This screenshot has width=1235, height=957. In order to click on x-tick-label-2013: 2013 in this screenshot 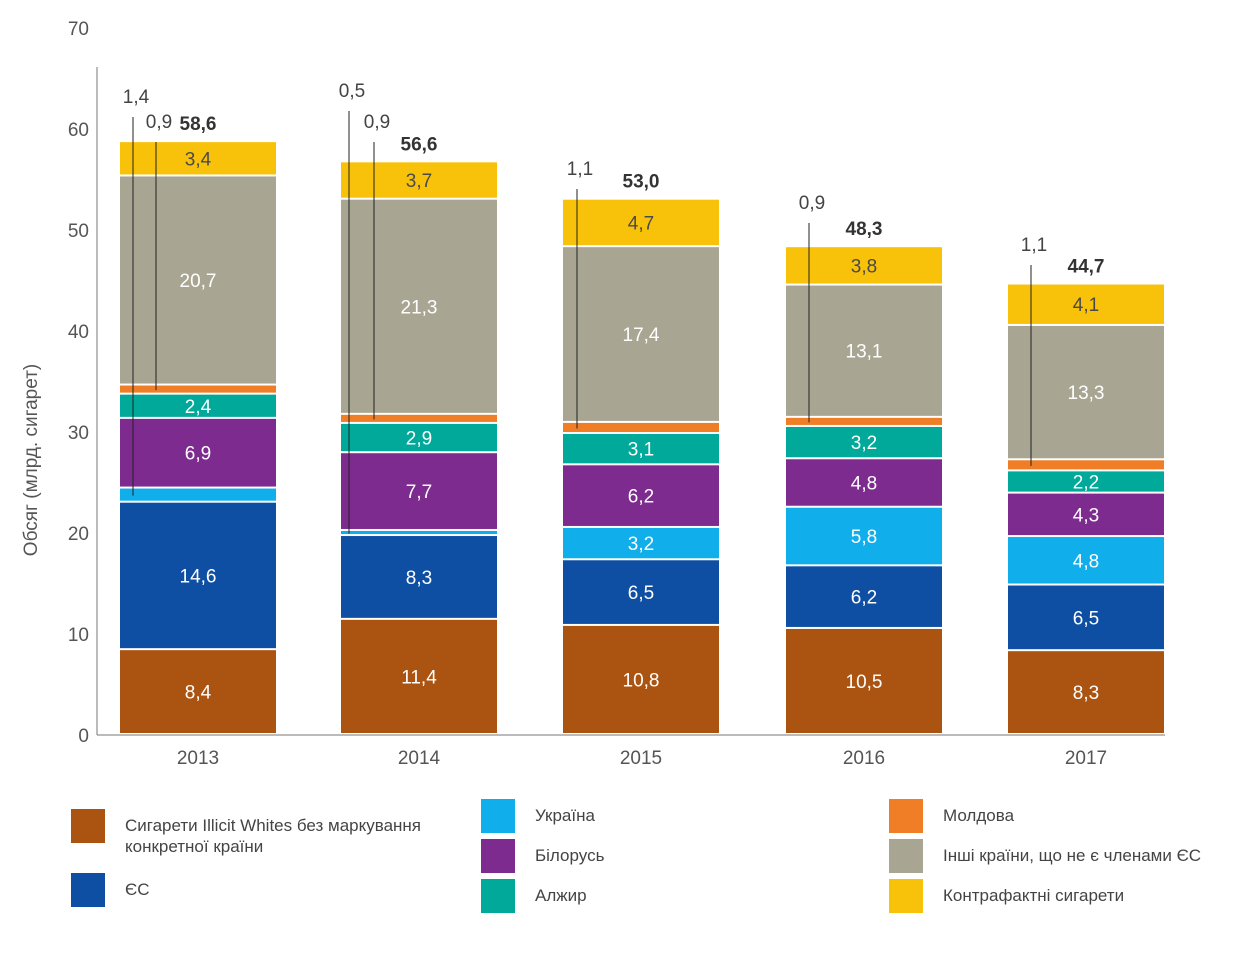, I will do `click(198, 758)`.